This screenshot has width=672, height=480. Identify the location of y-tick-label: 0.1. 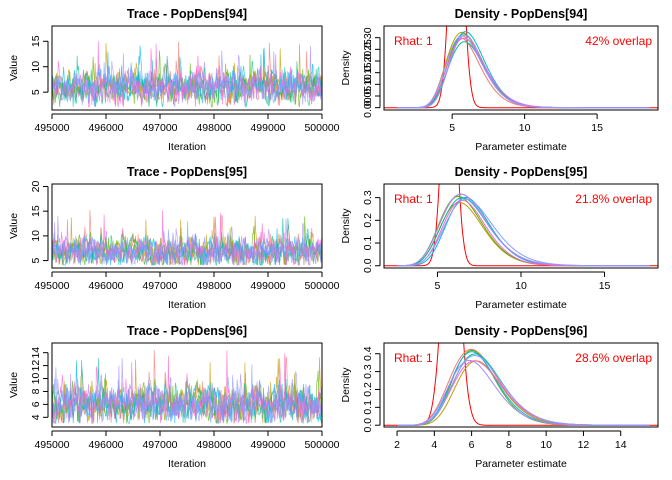
(368, 243).